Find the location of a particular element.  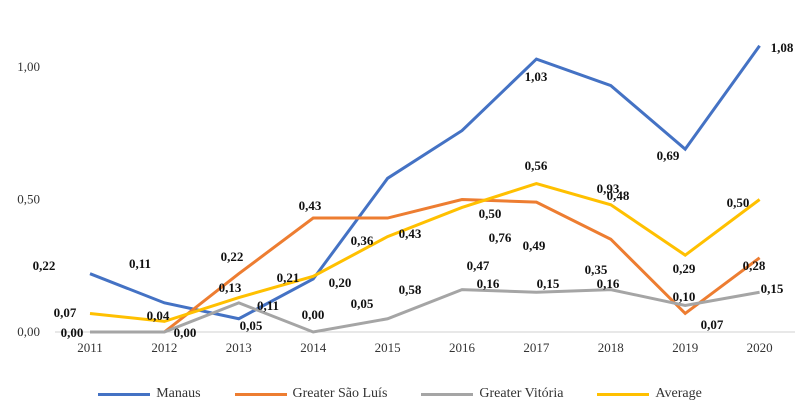

x-tick-label: 2019 is located at coordinates (685, 347).